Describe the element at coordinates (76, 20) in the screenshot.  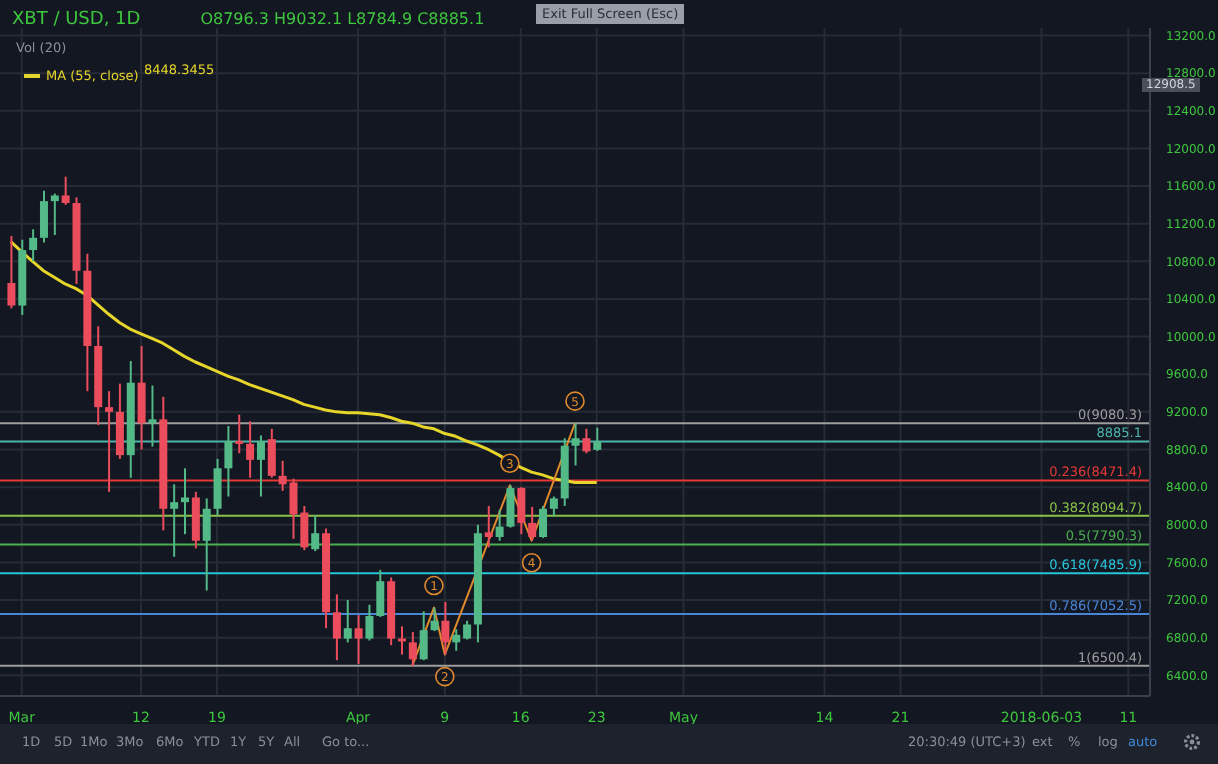
I see `chart-title: XBT / USD, 1D` at that location.